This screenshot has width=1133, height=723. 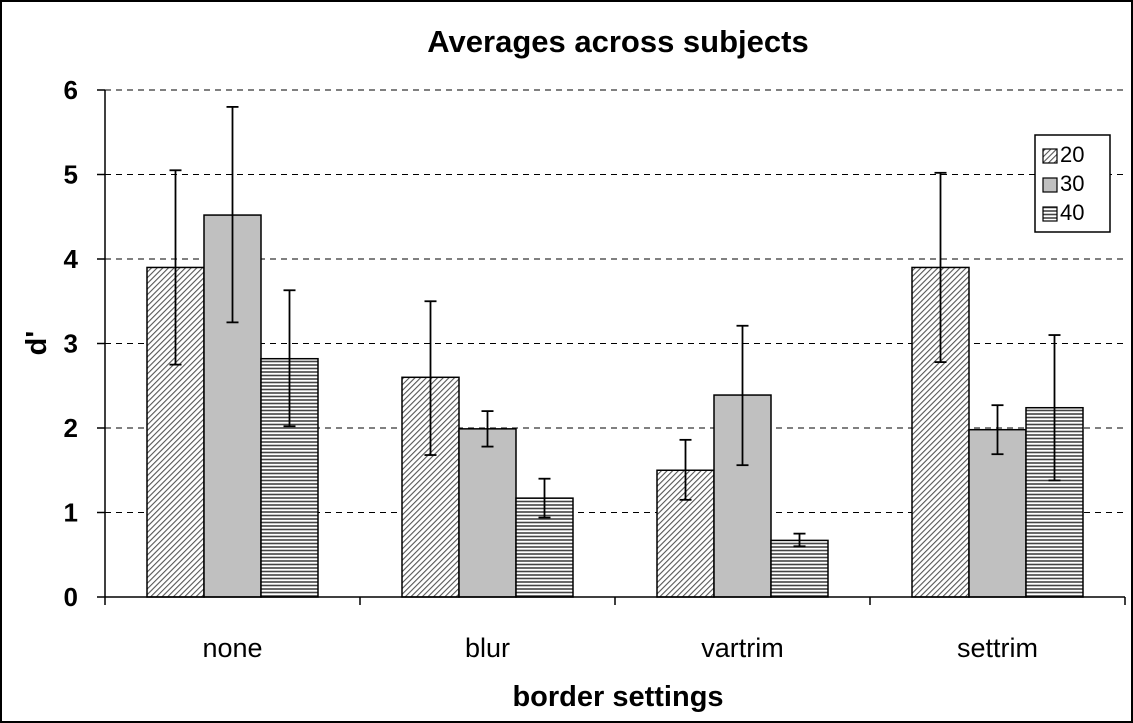 I want to click on y-tick-label: 0, so click(x=71, y=597).